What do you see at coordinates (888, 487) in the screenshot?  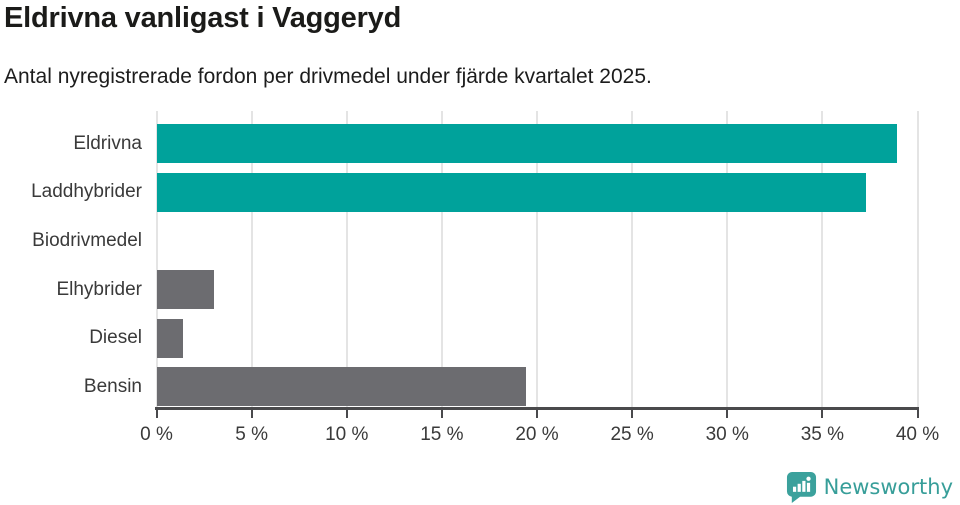 I see `newsworthy-logo-text: Newsworthy` at bounding box center [888, 487].